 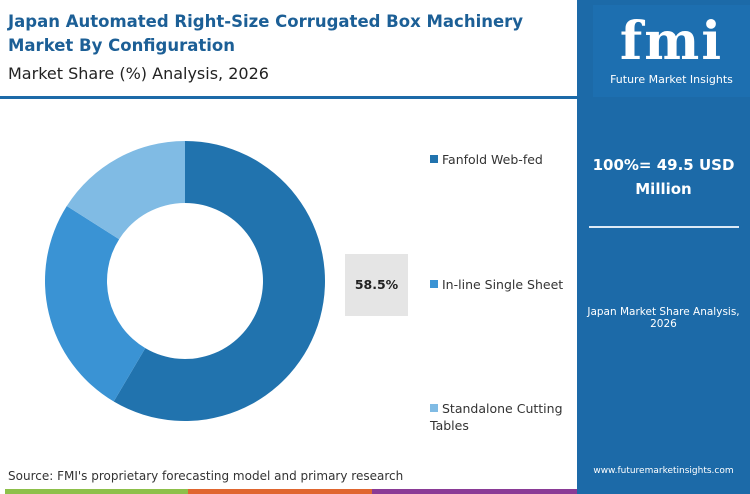 What do you see at coordinates (492, 159) in the screenshot?
I see `legend-label: Fanfold Web-fed` at bounding box center [492, 159].